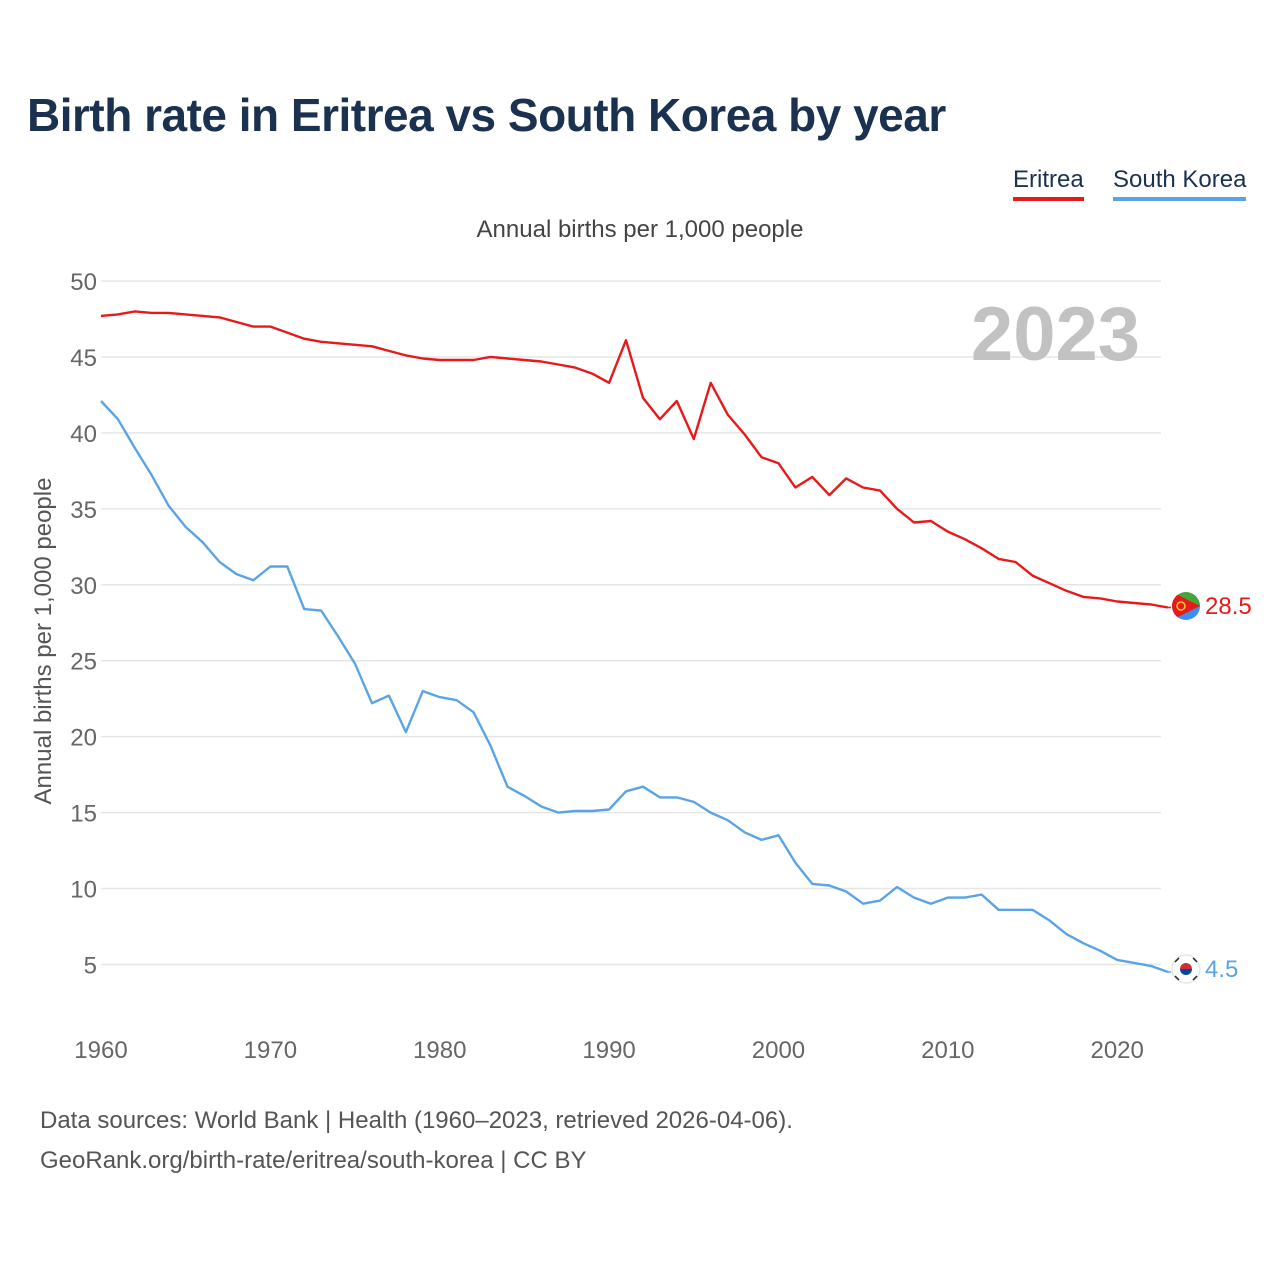  Describe the element at coordinates (43, 641) in the screenshot. I see `y-axis-label: Annual births per 1,000 people` at that location.